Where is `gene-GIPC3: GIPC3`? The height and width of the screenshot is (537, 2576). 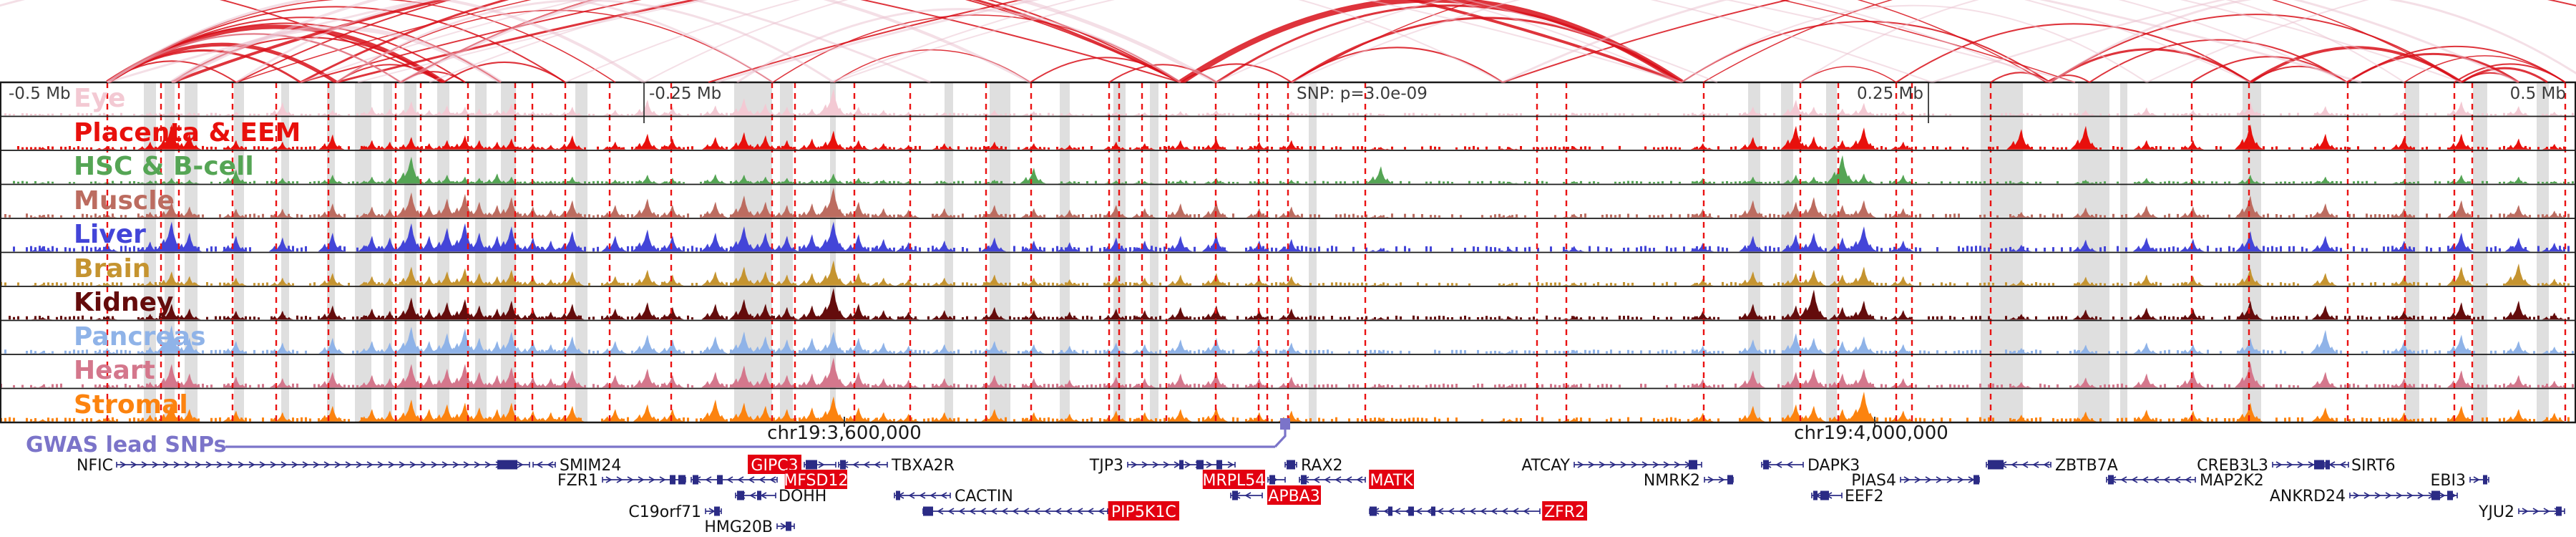
gene-GIPC3: GIPC3 is located at coordinates (792, 465).